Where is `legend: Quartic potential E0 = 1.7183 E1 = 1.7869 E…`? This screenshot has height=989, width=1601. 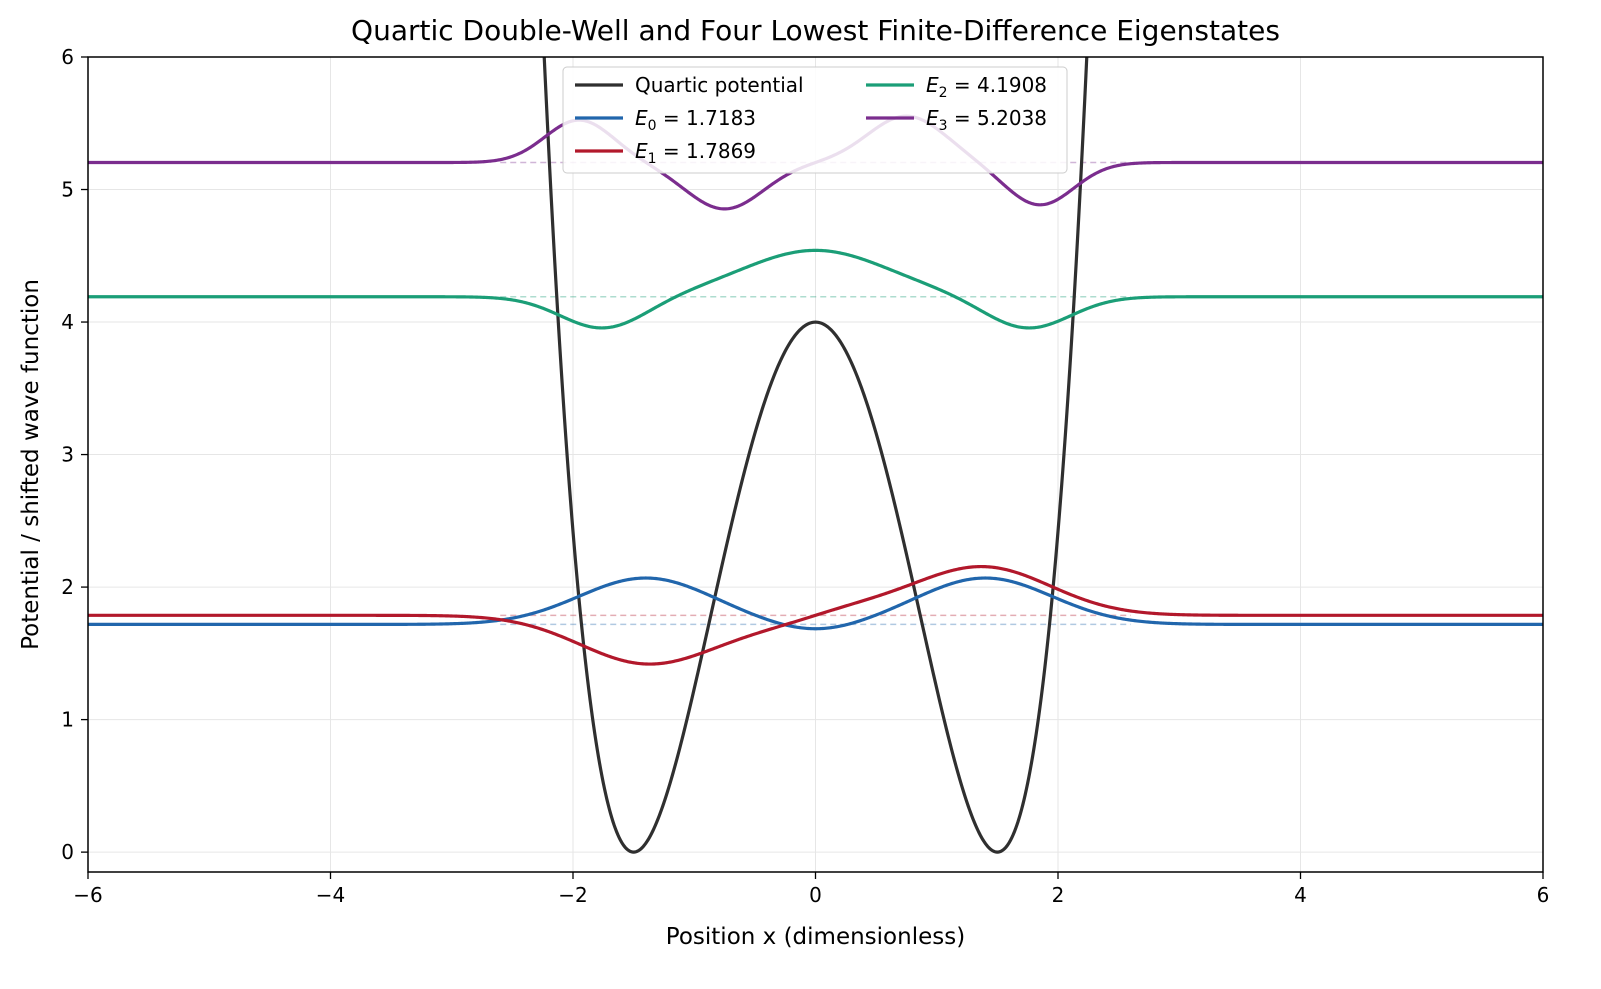 legend: Quartic potential E0 = 1.7183 E1 = 1.7869 E… is located at coordinates (815, 120).